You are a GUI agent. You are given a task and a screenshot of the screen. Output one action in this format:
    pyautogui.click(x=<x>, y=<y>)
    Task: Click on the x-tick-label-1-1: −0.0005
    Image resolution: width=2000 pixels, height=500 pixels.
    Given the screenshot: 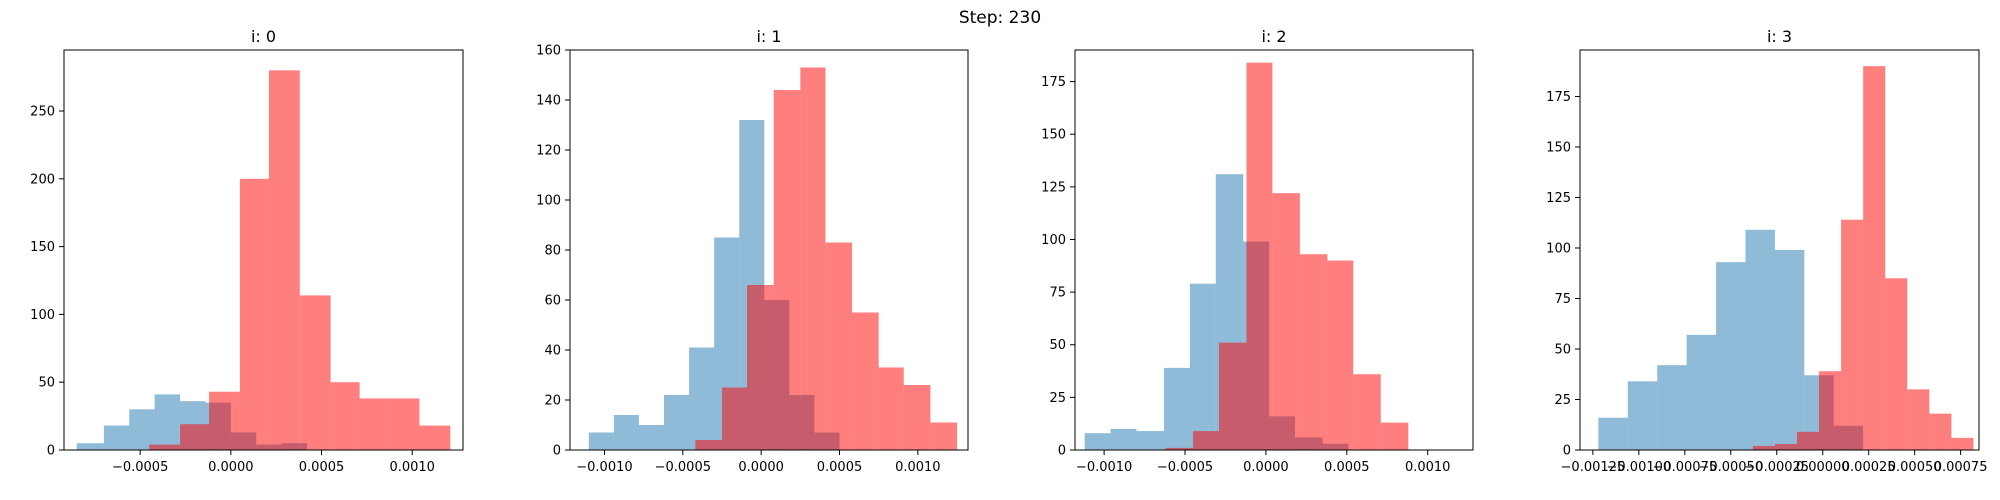 What is the action you would take?
    pyautogui.click(x=683, y=467)
    